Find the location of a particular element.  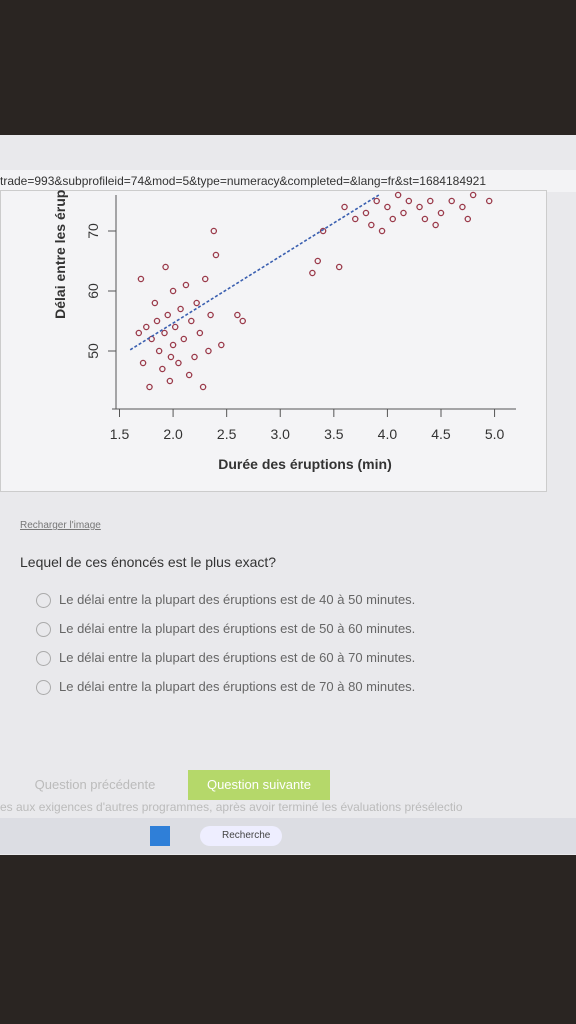

x-tick-label: 4.0 is located at coordinates (388, 434).